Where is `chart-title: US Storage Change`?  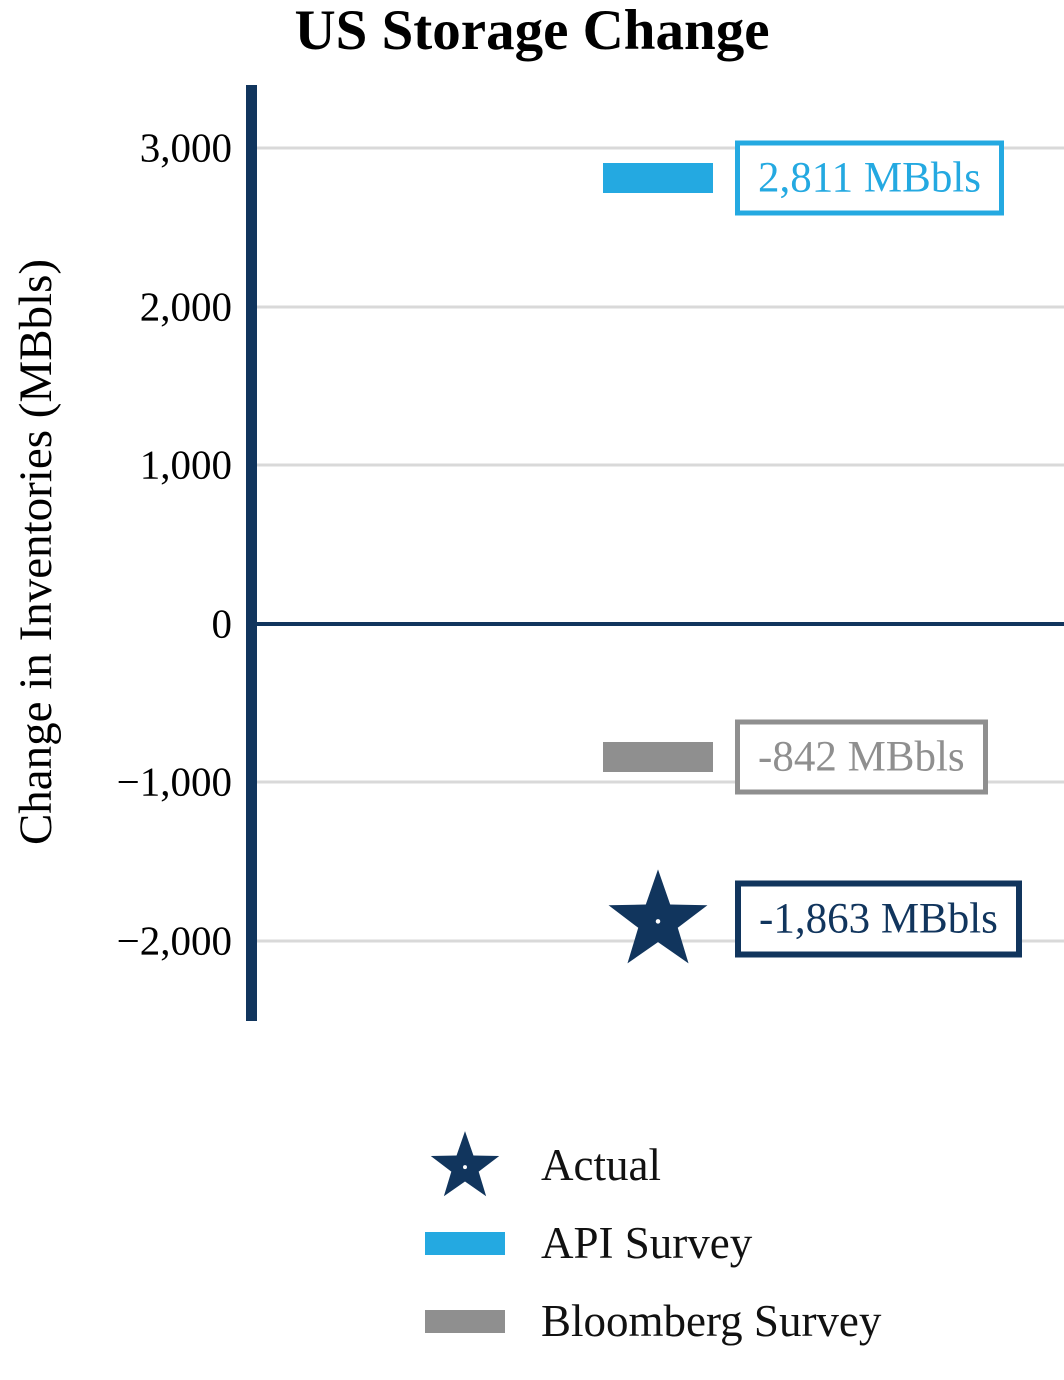
chart-title: US Storage Change is located at coordinates (532, 31).